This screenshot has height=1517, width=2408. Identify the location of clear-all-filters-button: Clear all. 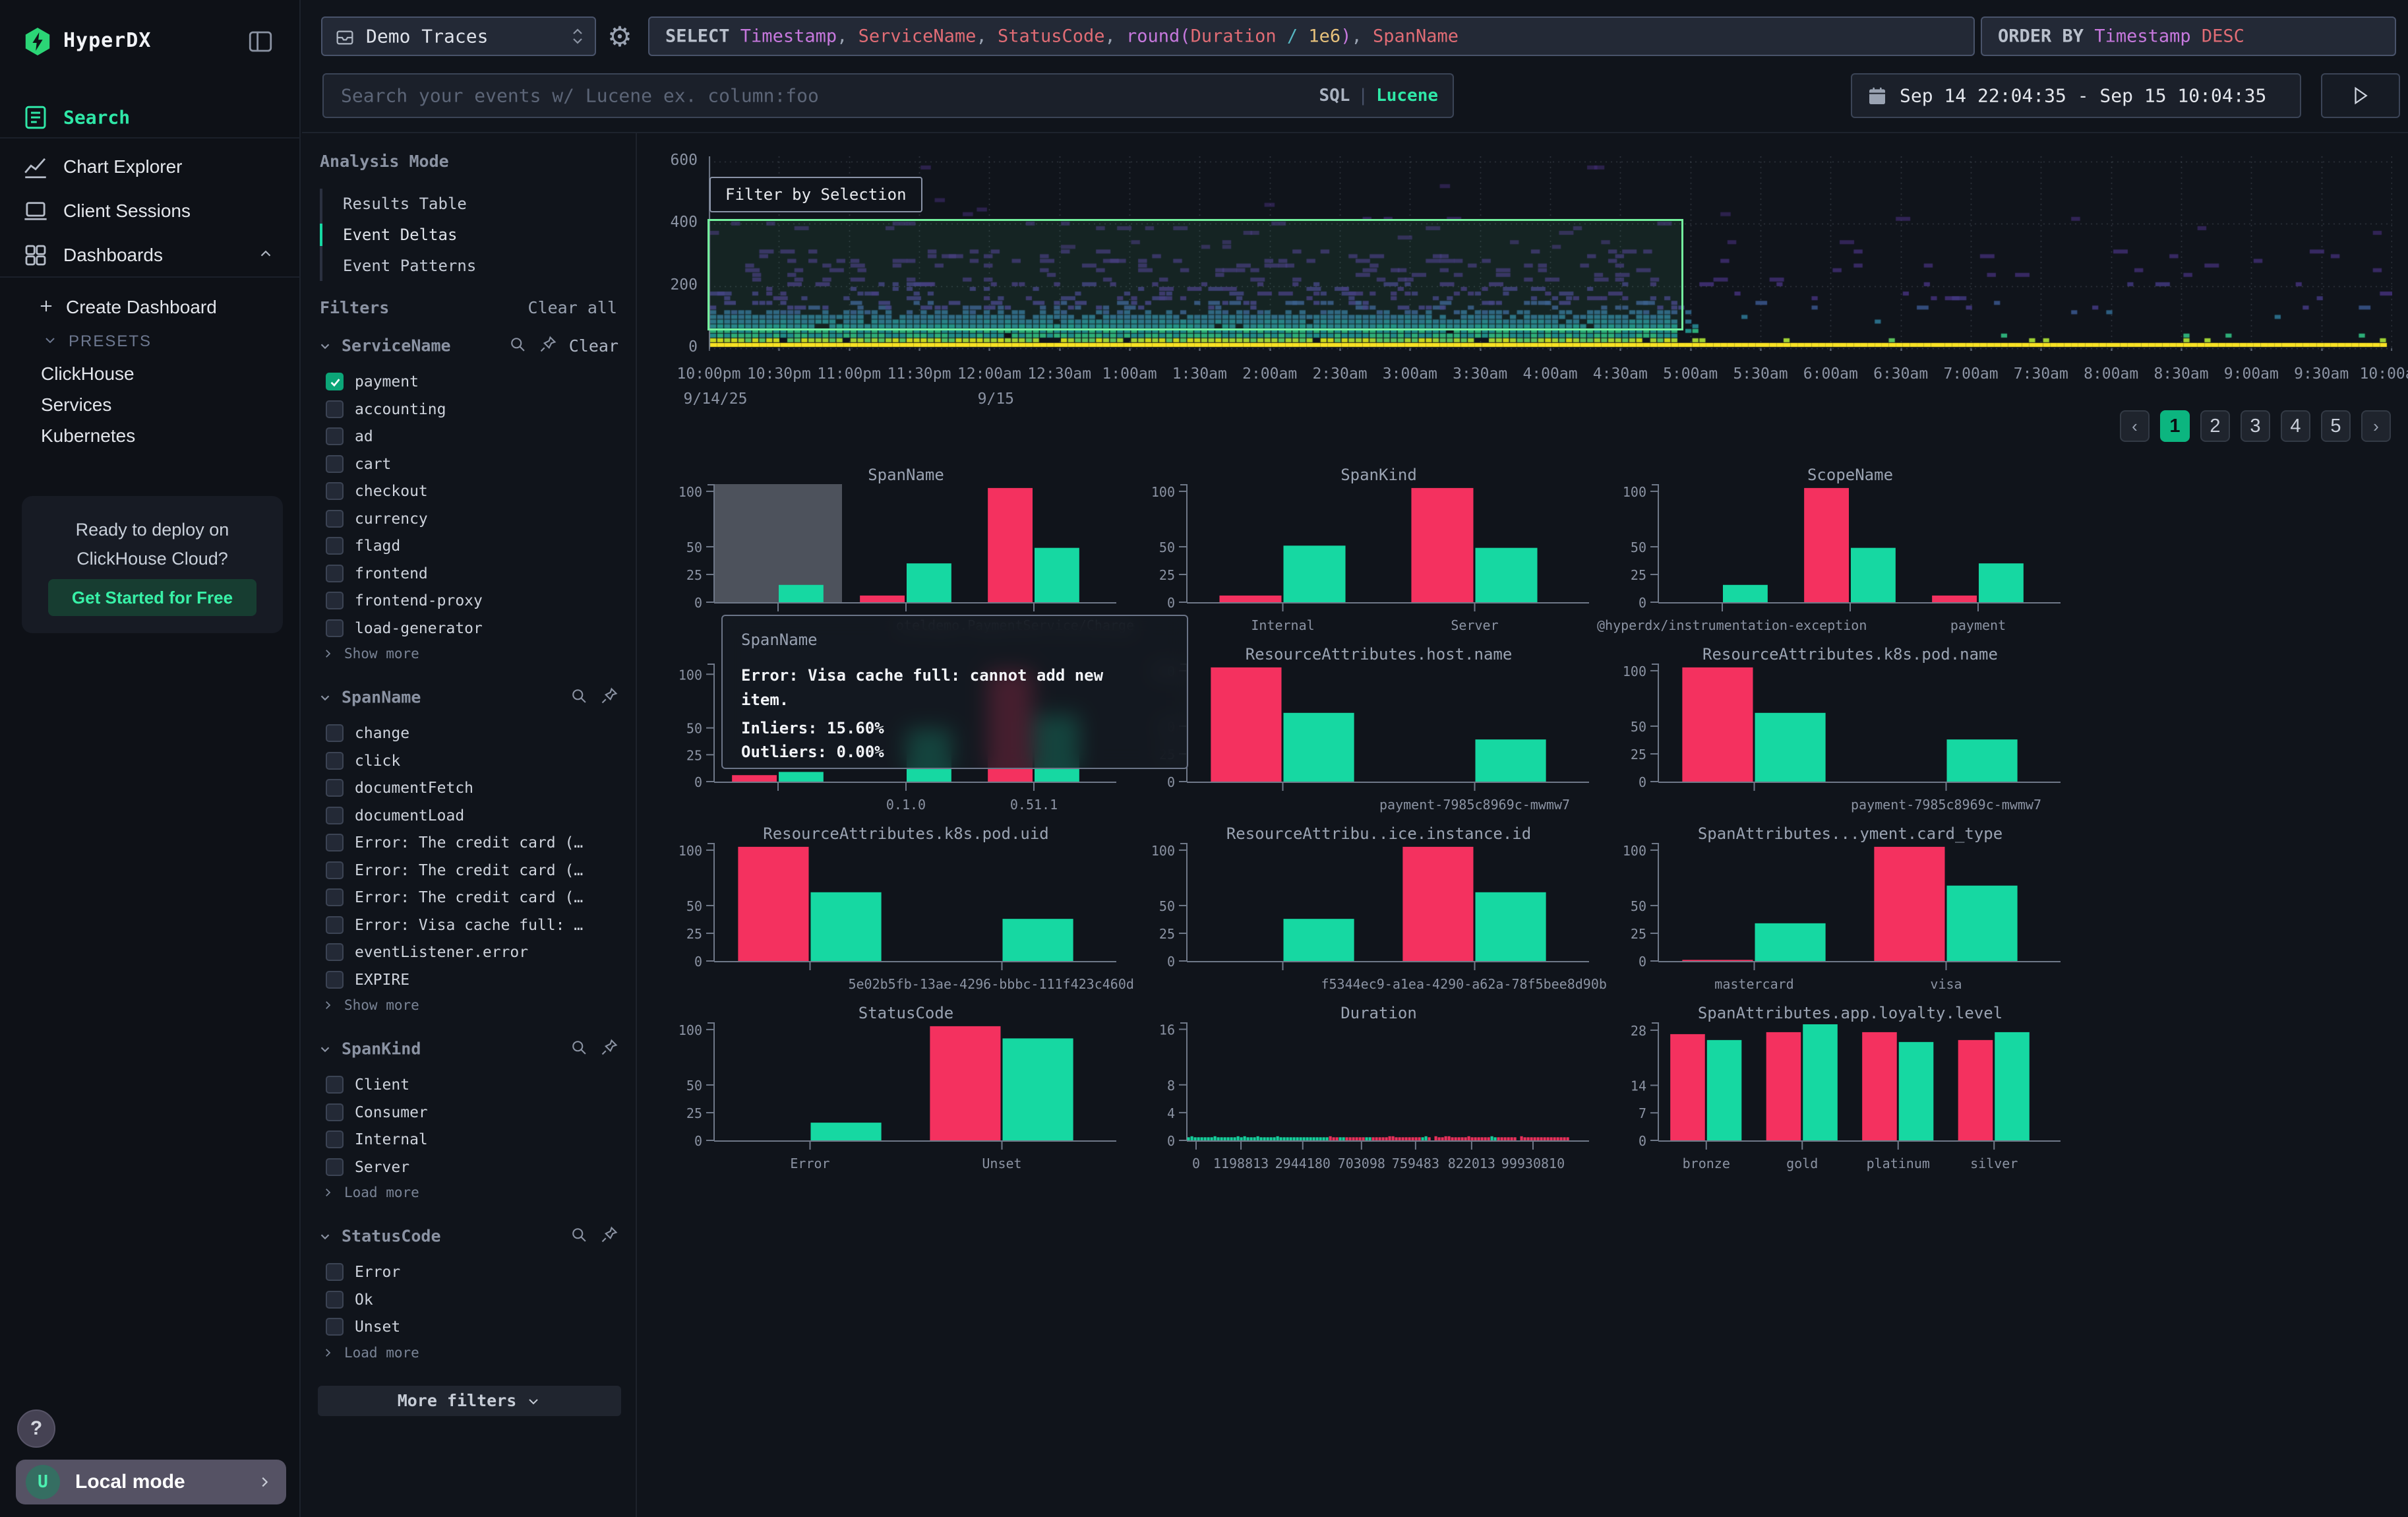
(572, 307).